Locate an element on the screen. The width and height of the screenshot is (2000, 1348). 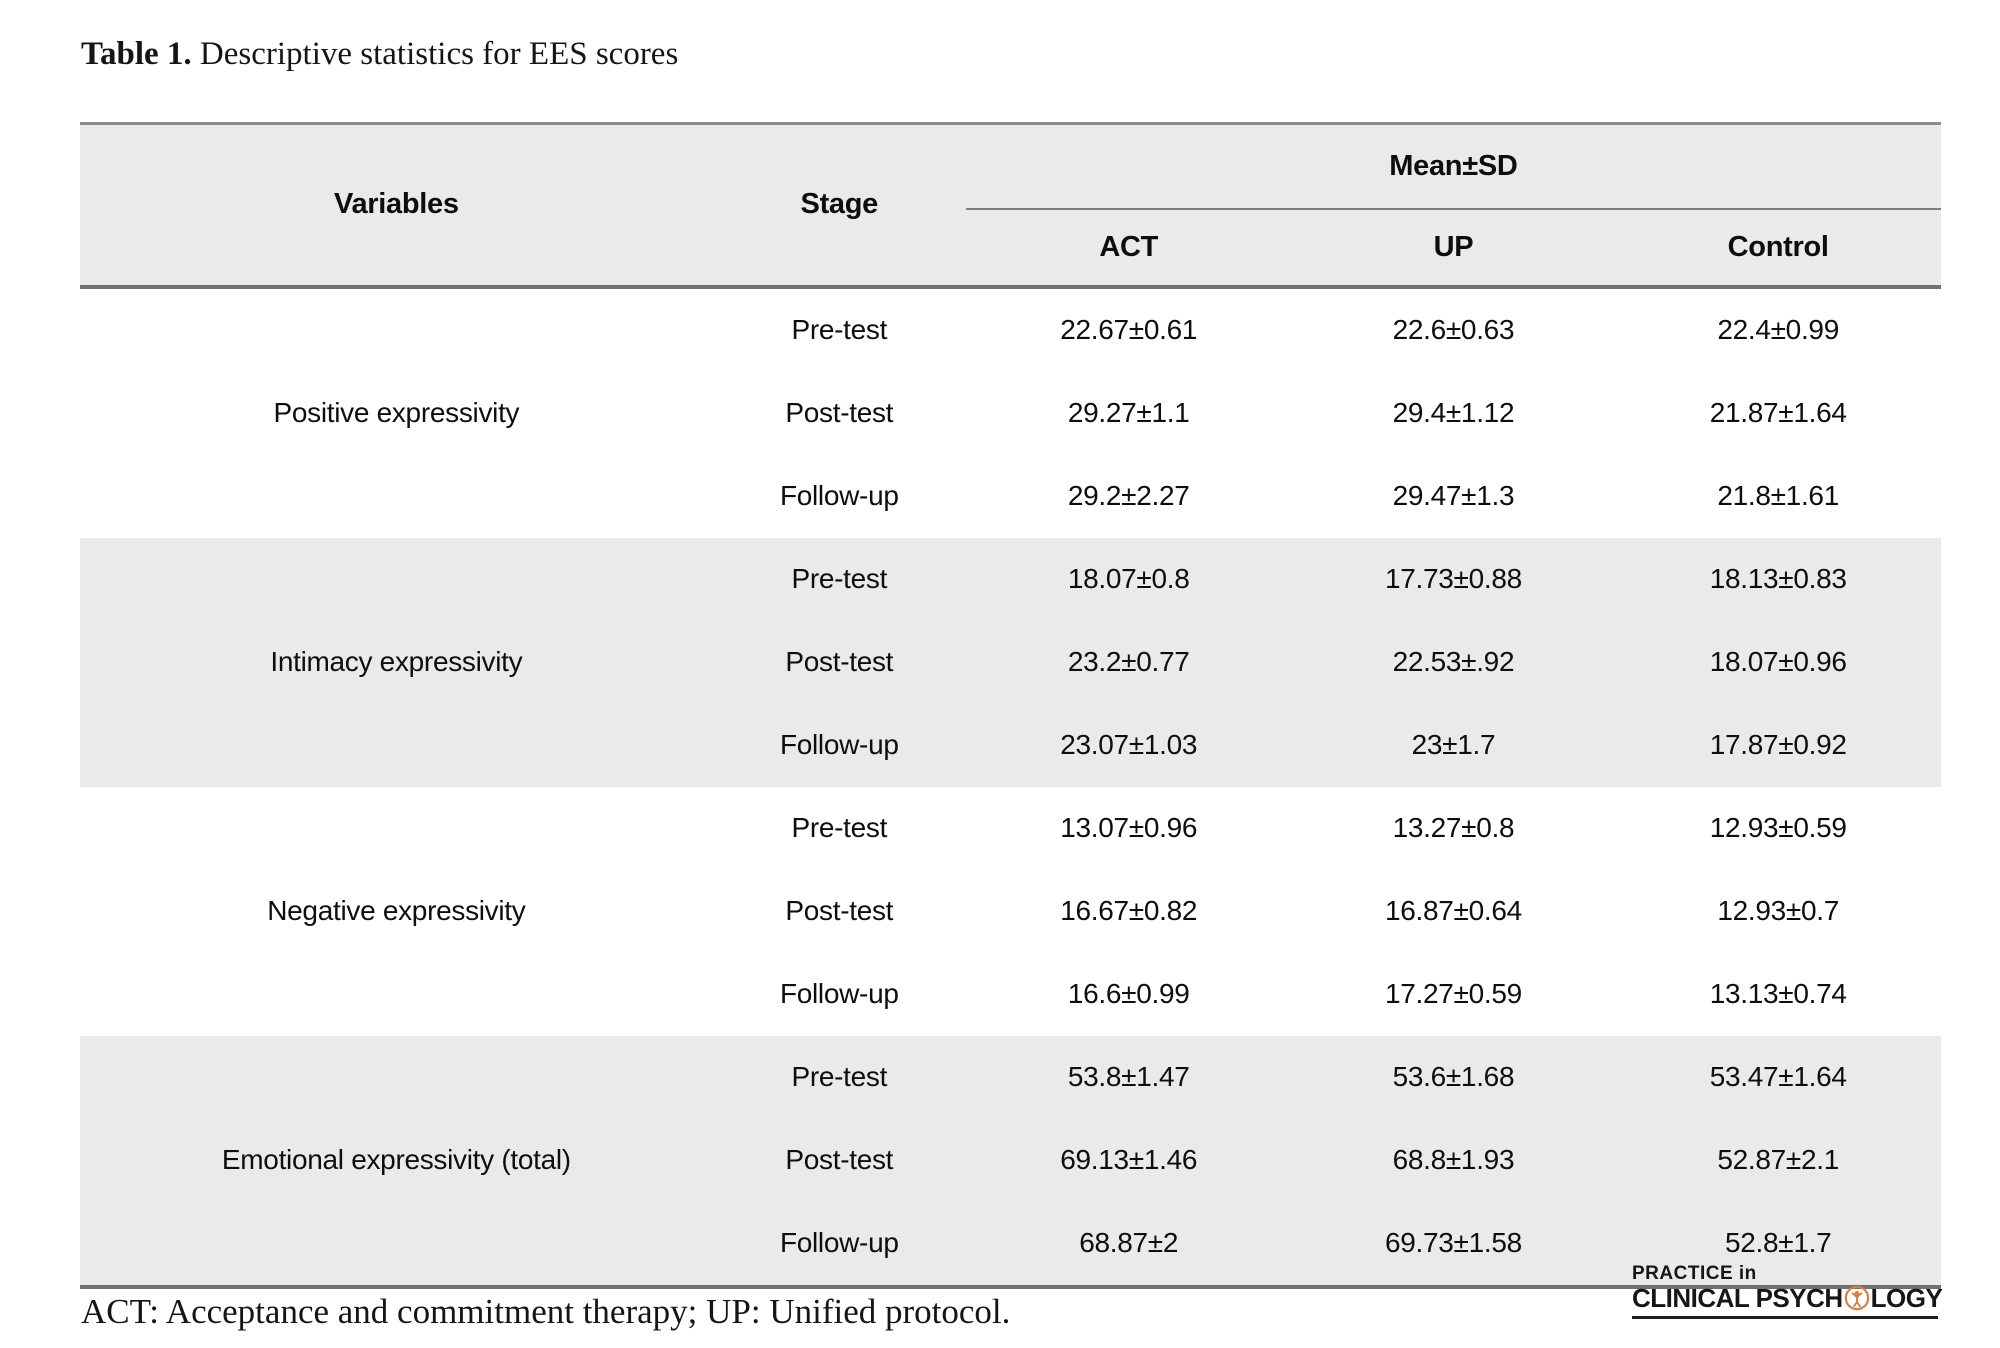
value-cell-act: 69.13±1.46 is located at coordinates (1128, 1160).